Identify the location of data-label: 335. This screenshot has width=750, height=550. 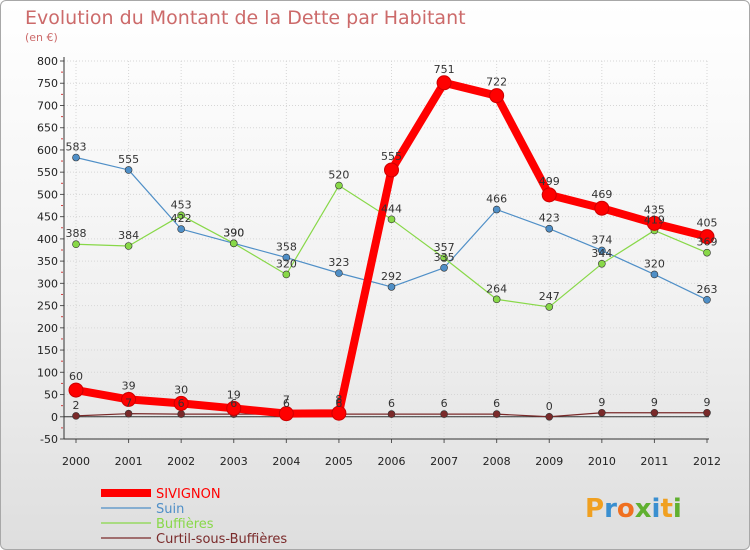
(444, 257).